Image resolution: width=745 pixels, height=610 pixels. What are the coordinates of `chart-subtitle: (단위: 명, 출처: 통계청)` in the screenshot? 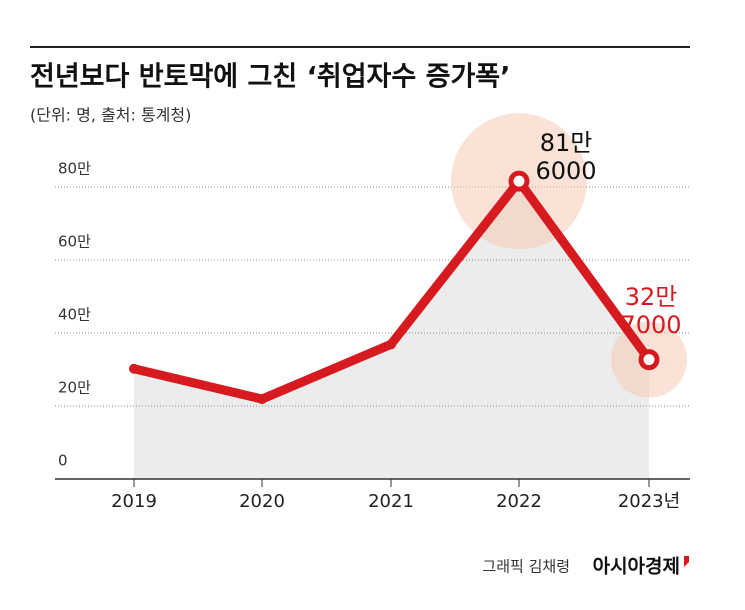 It's located at (110, 115).